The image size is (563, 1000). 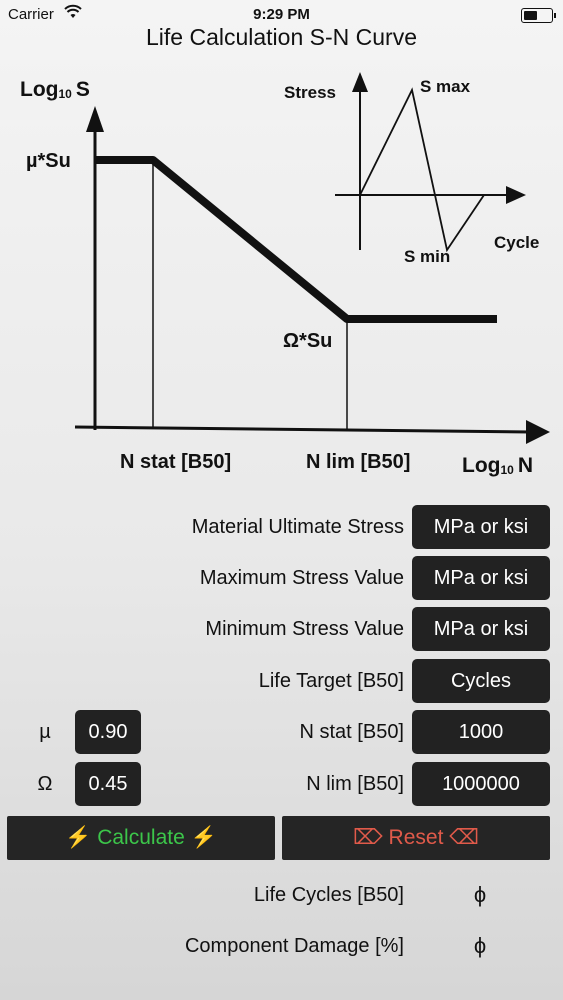 What do you see at coordinates (355, 784) in the screenshot?
I see `n-lim-input-label: N lim [B50]` at bounding box center [355, 784].